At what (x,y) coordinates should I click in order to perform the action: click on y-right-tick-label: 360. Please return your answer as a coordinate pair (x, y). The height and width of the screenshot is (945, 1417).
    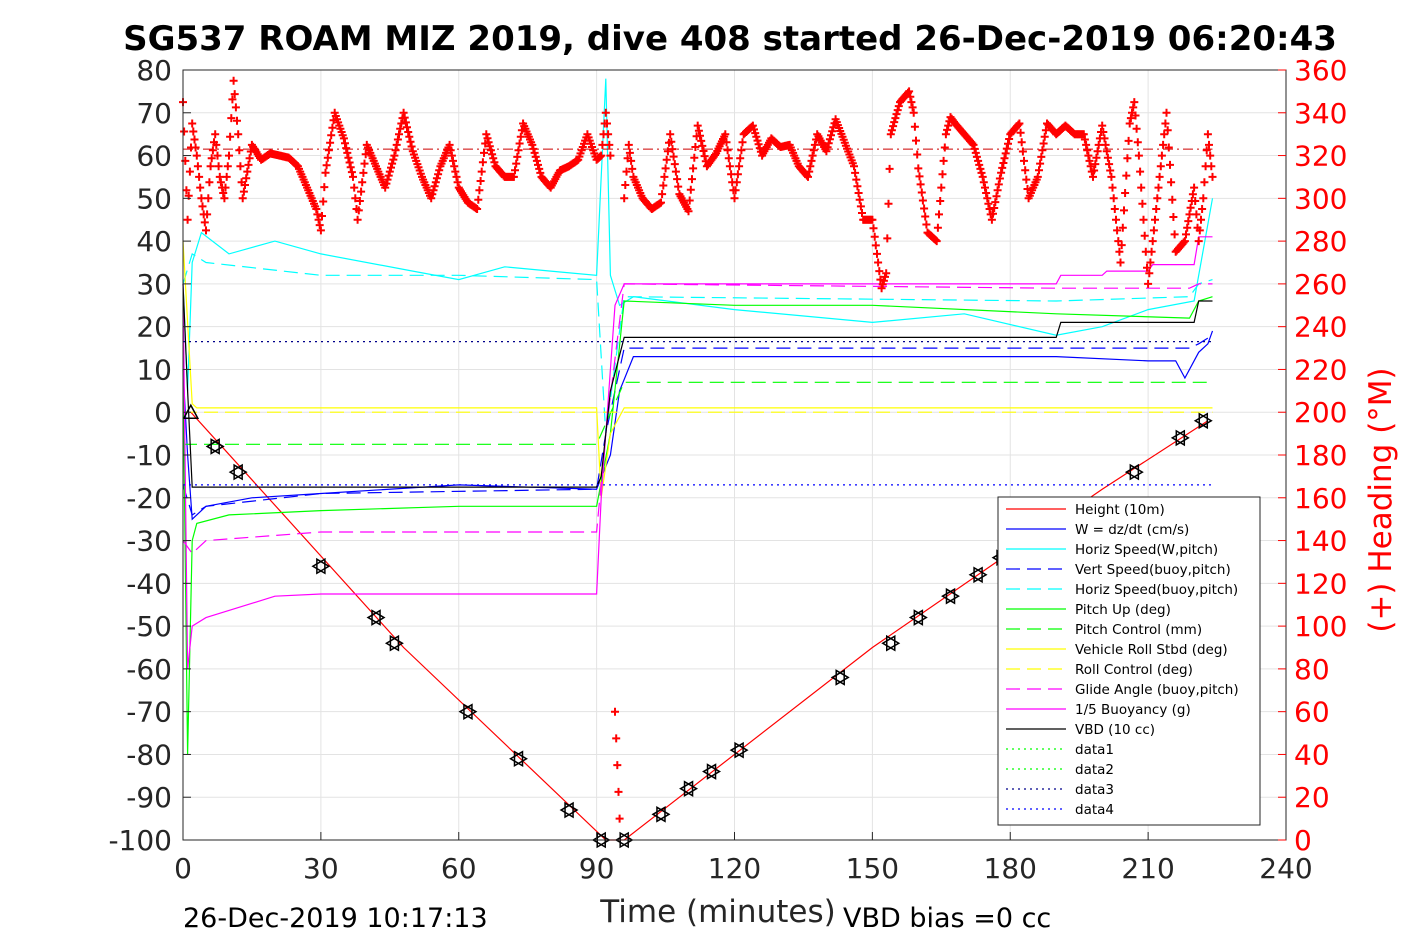
    Looking at the image, I should click on (1320, 70).